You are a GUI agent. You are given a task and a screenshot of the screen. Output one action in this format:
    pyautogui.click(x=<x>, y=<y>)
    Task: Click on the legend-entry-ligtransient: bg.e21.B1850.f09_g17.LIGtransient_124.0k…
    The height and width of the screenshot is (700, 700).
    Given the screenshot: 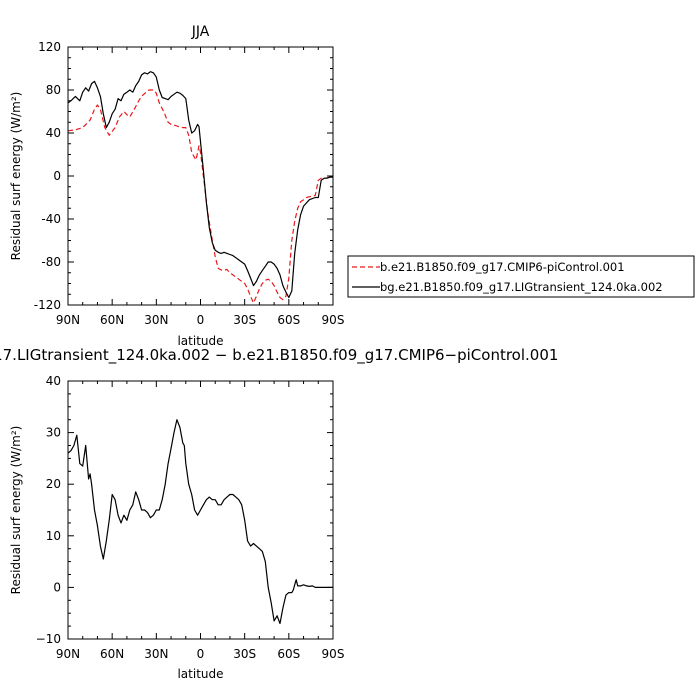 What is the action you would take?
    pyautogui.click(x=521, y=287)
    